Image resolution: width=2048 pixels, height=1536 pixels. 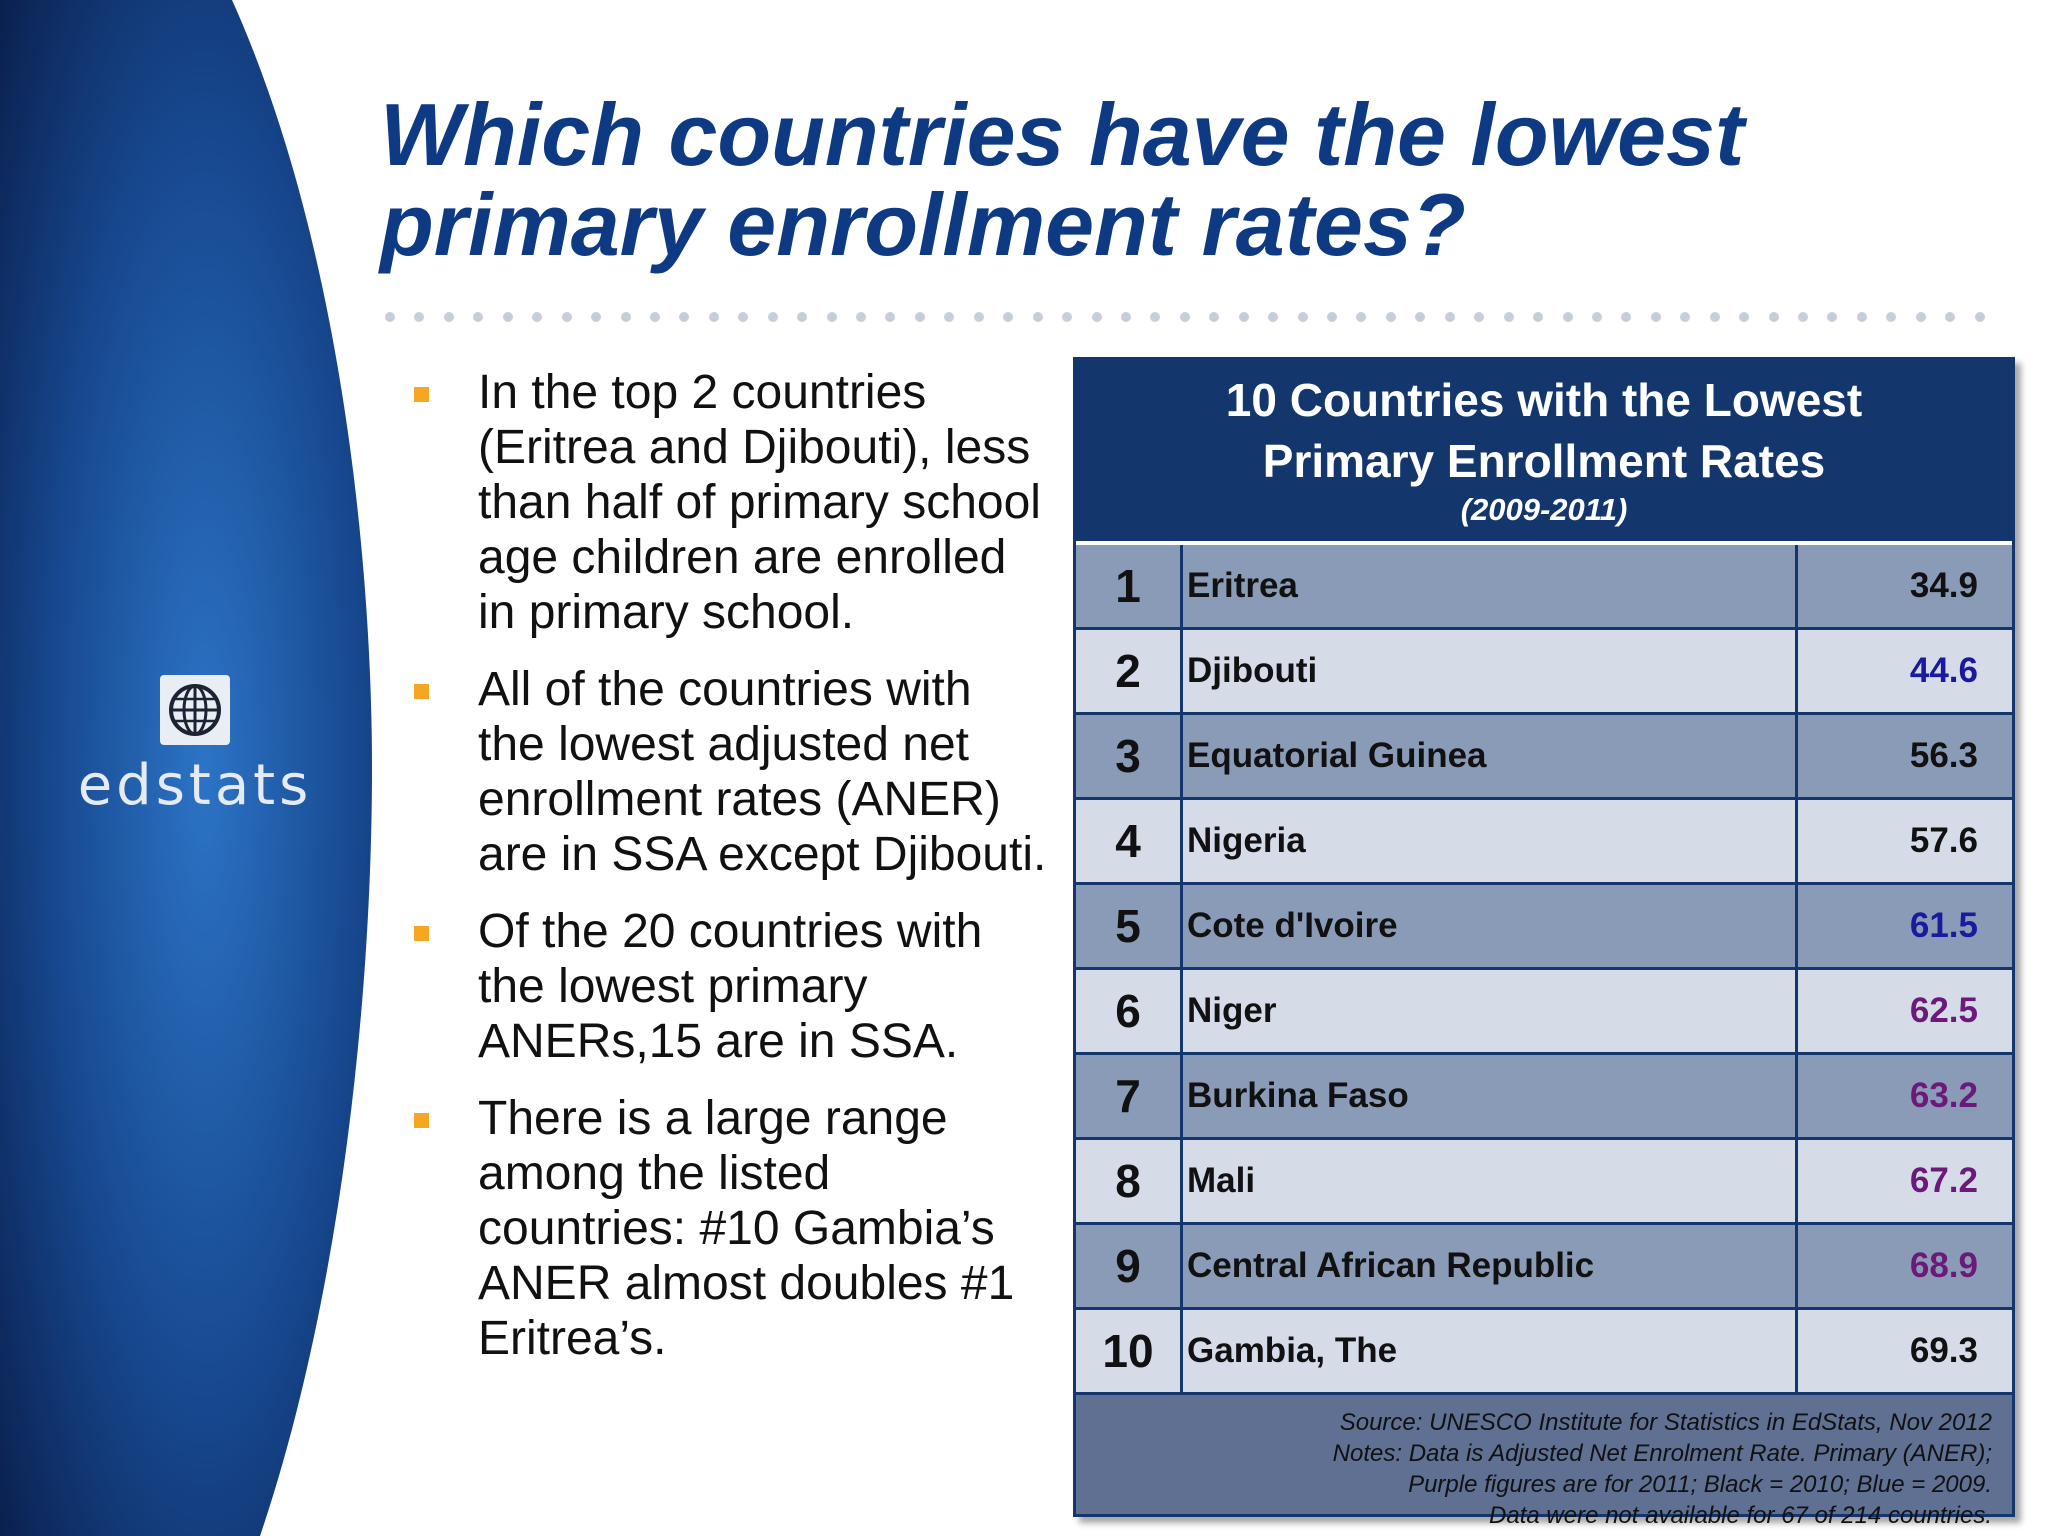 What do you see at coordinates (1129, 1011) in the screenshot?
I see `rank-cell: 6` at bounding box center [1129, 1011].